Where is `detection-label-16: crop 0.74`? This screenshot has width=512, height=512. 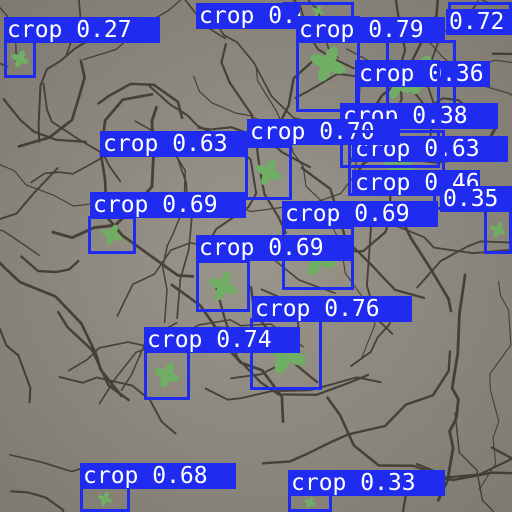 detection-label-16: crop 0.74 is located at coordinates (222, 340).